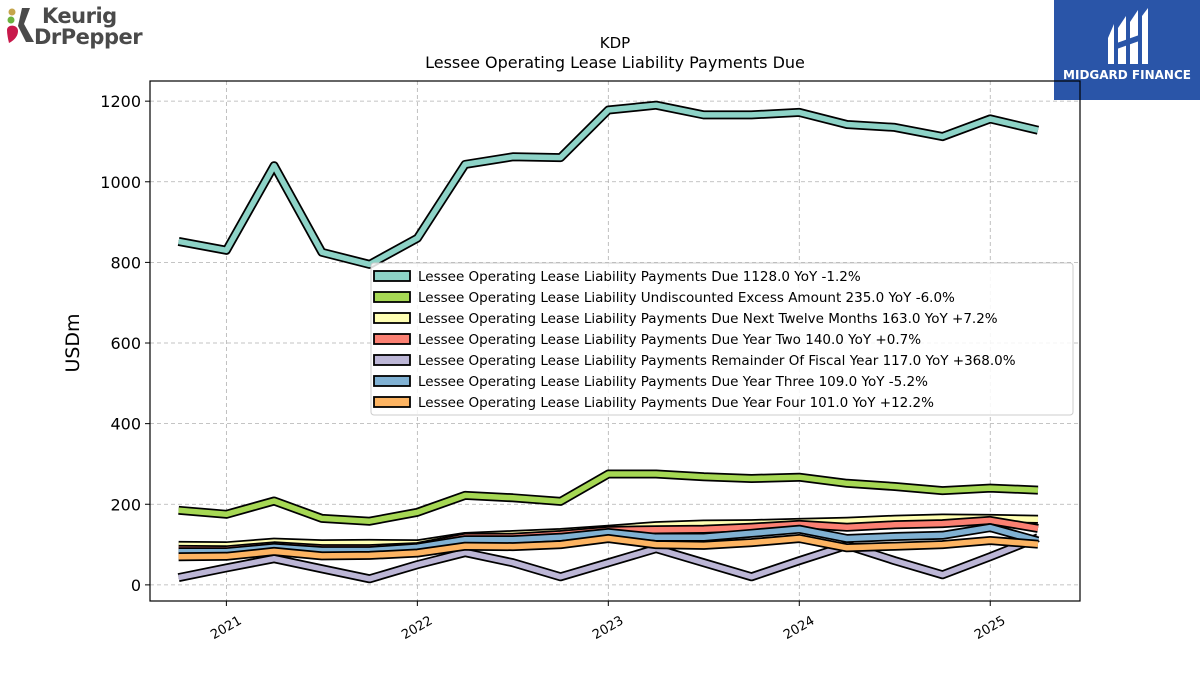 The height and width of the screenshot is (675, 1200). Describe the element at coordinates (226, 628) in the screenshot. I see `x-tick-label: 2021` at that location.